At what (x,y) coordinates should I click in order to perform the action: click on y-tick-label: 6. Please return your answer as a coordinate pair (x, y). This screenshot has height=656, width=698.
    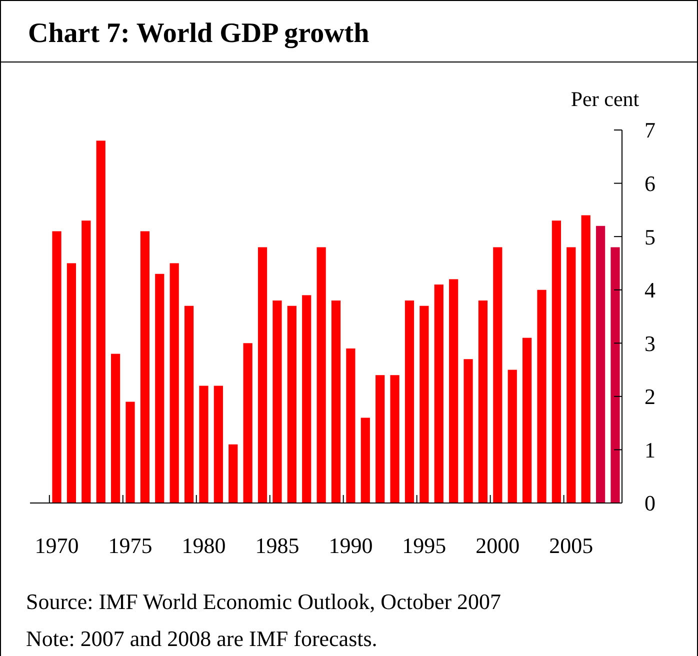
    Looking at the image, I should click on (650, 183).